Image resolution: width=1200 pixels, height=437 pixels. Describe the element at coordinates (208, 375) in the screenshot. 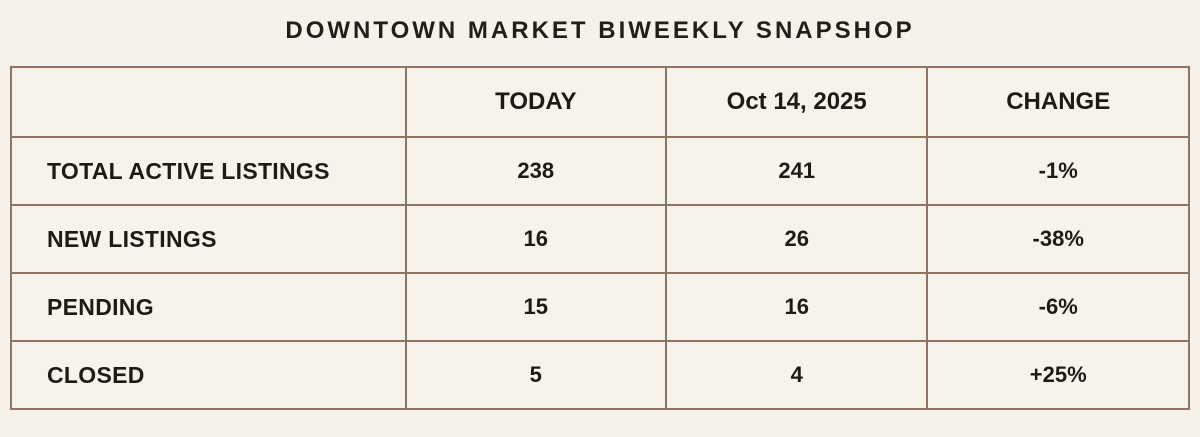

I see `row-label-closed: CLOSED` at that location.